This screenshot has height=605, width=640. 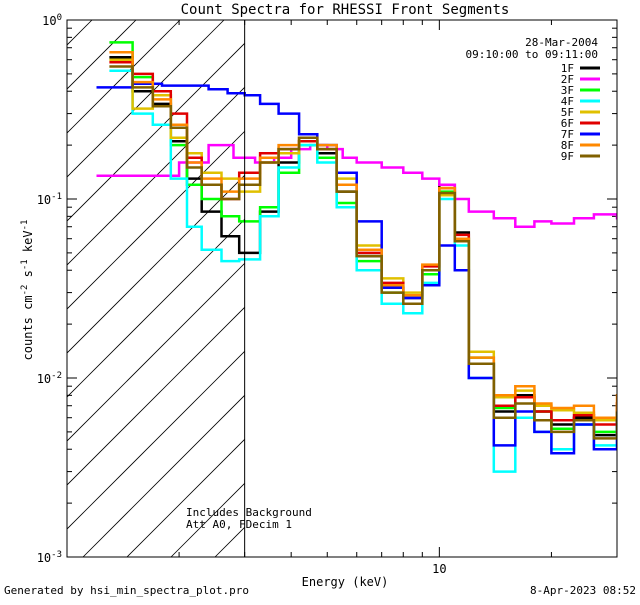 I want to click on y-label-exp1: -2, so click(x=25, y=290).